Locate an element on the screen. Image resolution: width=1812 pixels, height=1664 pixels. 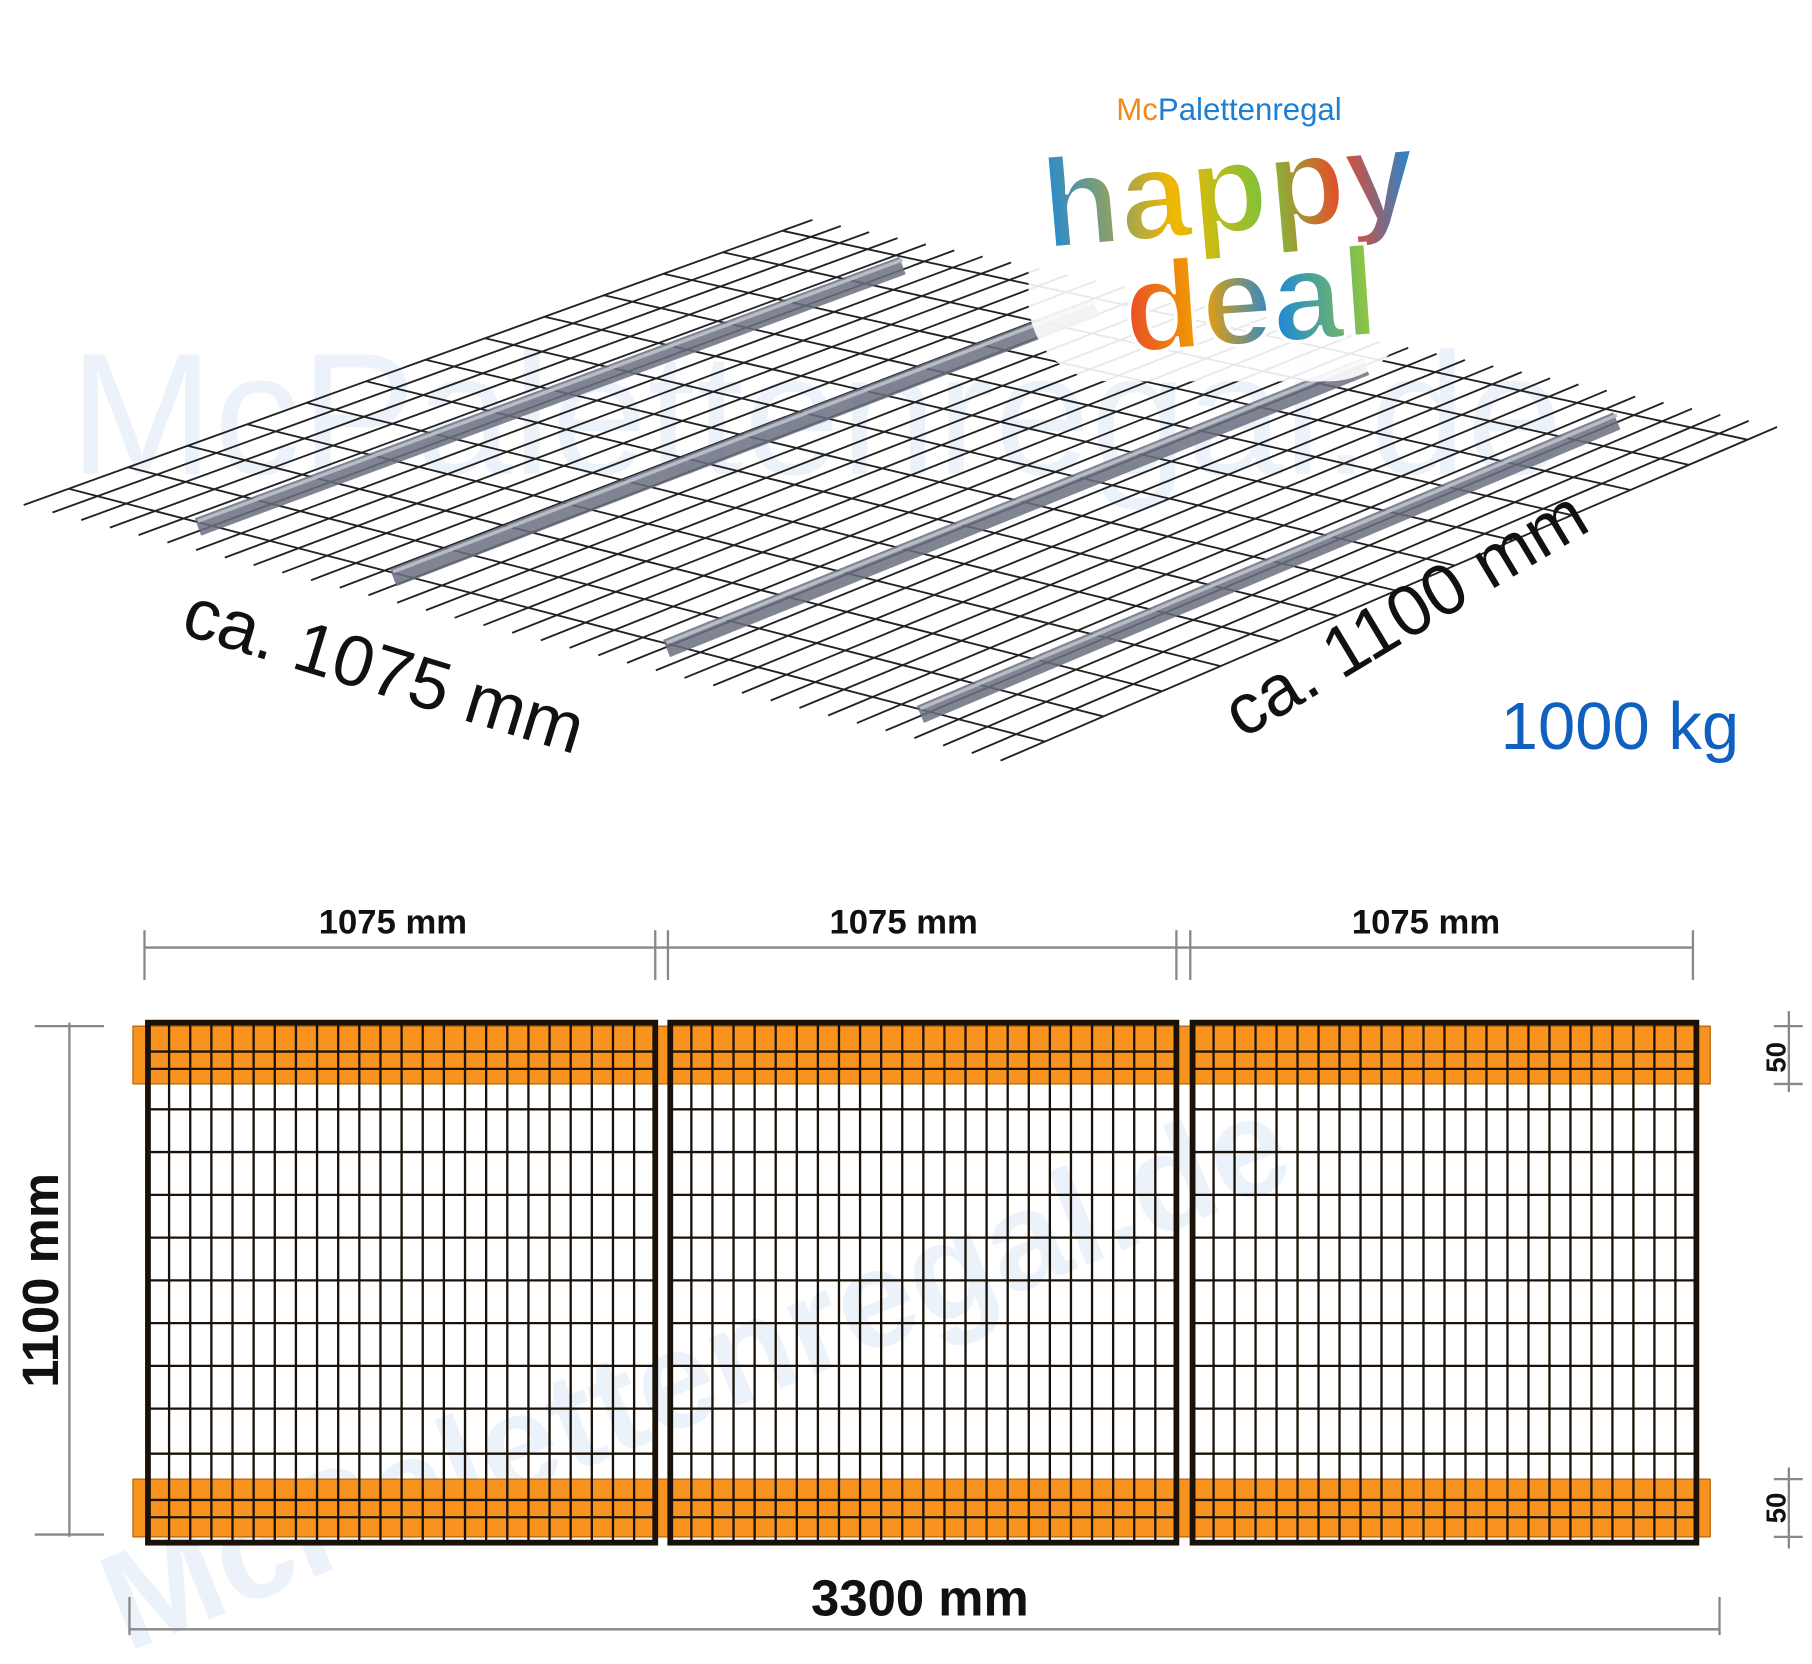
plan-depth-label: 1100 mm is located at coordinates (40, 1280).